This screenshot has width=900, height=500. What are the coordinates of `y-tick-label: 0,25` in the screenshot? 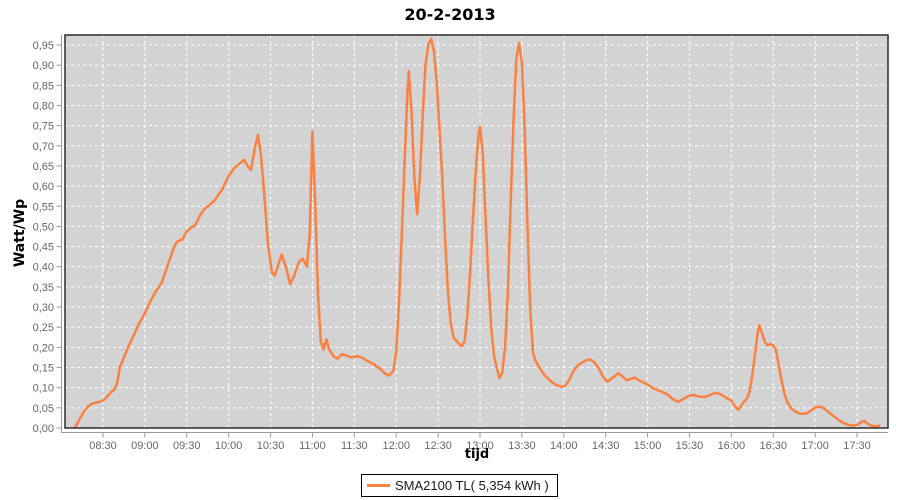 It's located at (43, 328).